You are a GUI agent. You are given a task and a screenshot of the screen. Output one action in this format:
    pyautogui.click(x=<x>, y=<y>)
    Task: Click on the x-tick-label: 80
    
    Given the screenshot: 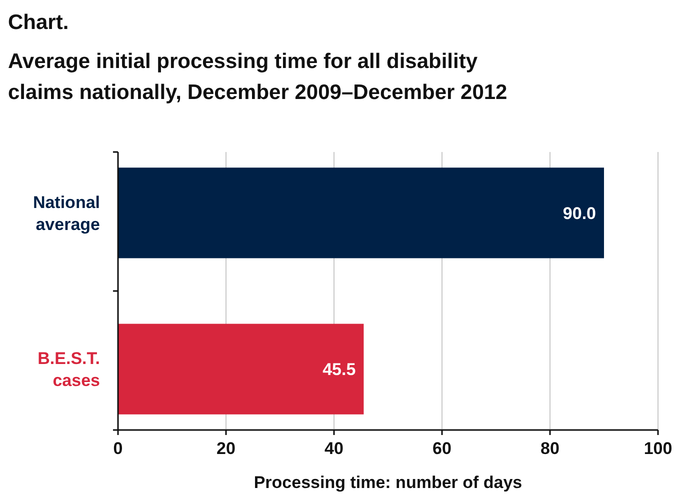 What is the action you would take?
    pyautogui.click(x=550, y=448)
    